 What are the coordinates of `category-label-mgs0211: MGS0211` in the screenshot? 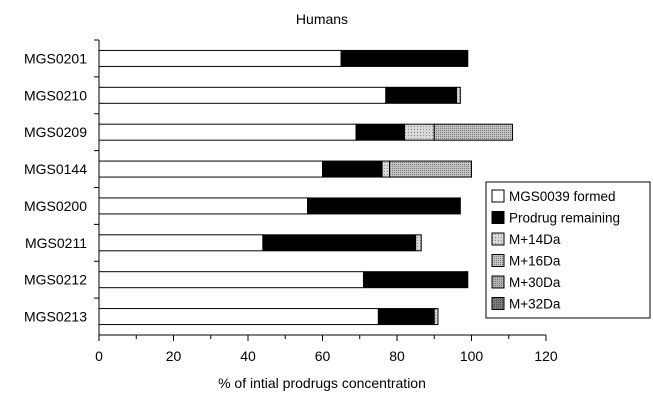 It's located at (56, 243).